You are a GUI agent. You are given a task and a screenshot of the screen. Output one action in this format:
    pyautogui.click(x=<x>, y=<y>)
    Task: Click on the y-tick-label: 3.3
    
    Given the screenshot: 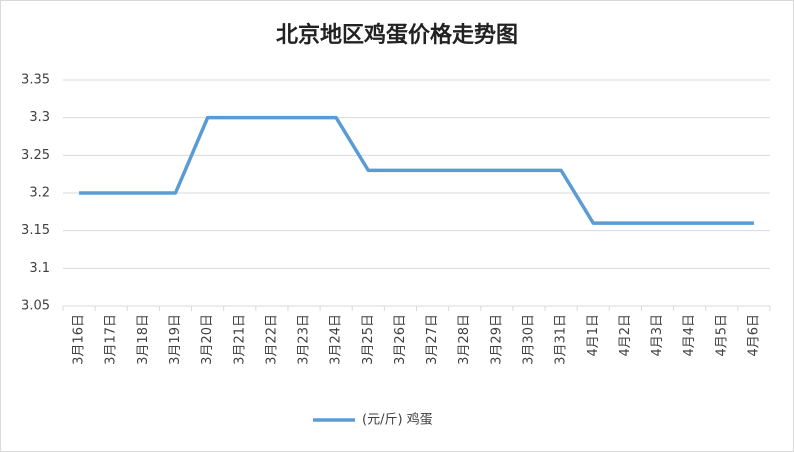 What is the action you would take?
    pyautogui.click(x=39, y=117)
    